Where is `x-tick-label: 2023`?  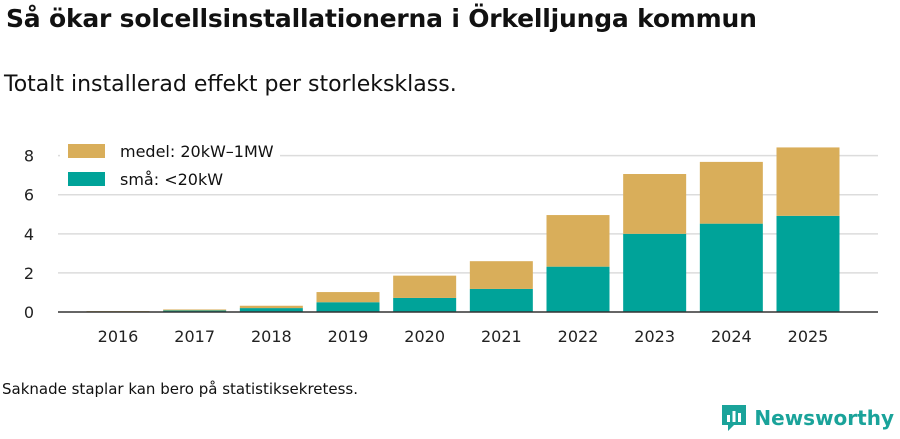
x-tick-label: 2023 is located at coordinates (654, 336).